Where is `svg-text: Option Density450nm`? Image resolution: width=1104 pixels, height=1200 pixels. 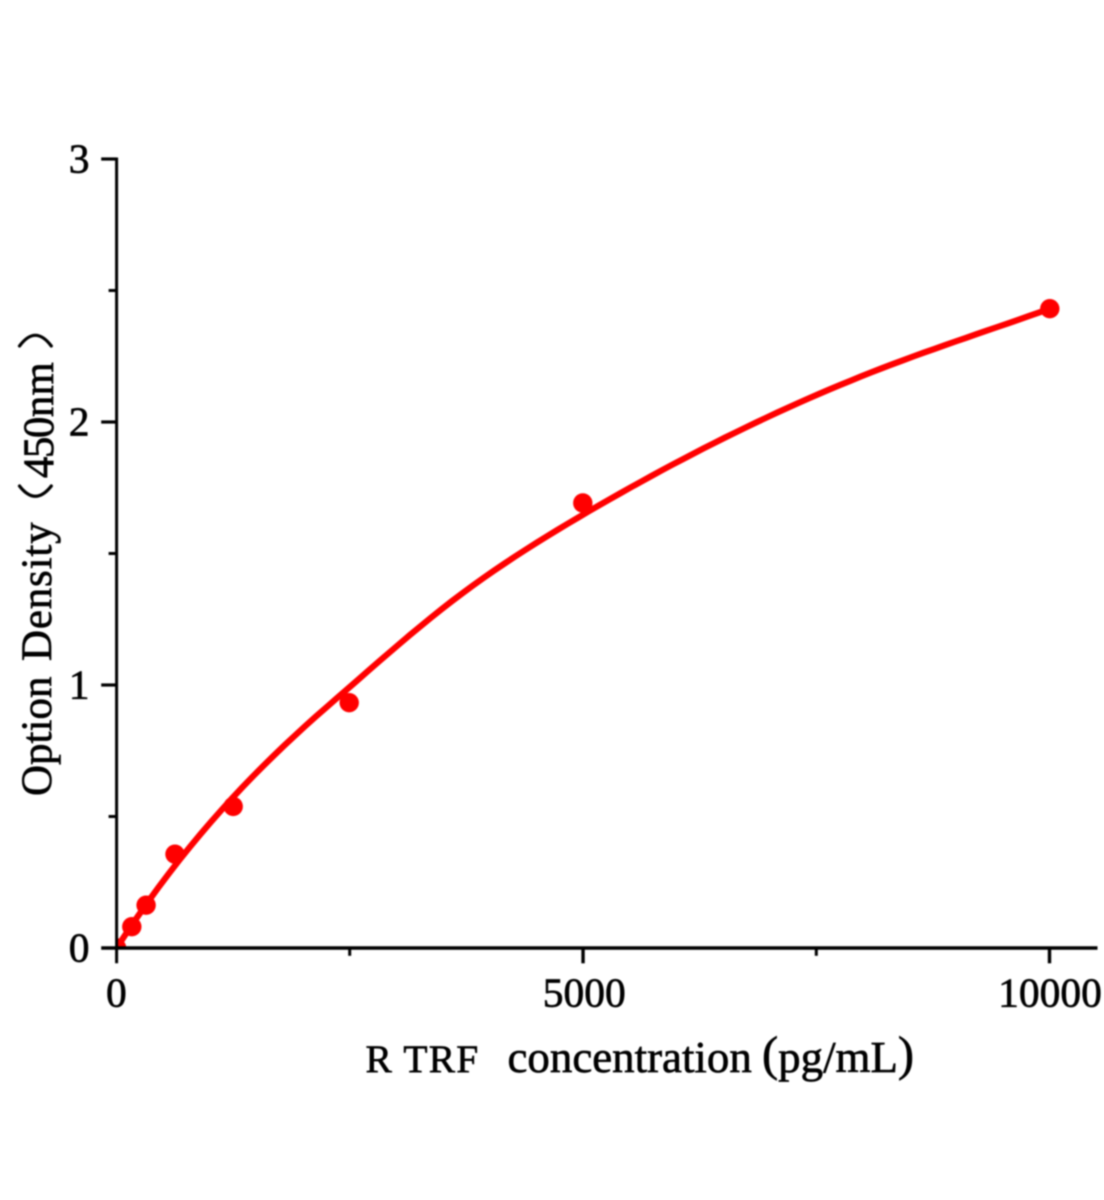 svg-text: Option Density450nm is located at coordinates (38, 579).